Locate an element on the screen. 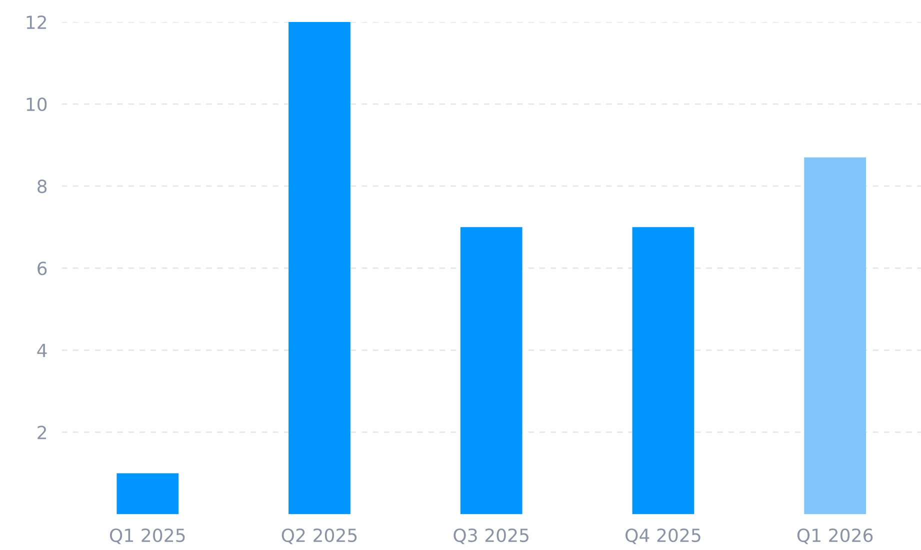 Image resolution: width=921 pixels, height=550 pixels. y-tick-label: 6 is located at coordinates (42, 269).